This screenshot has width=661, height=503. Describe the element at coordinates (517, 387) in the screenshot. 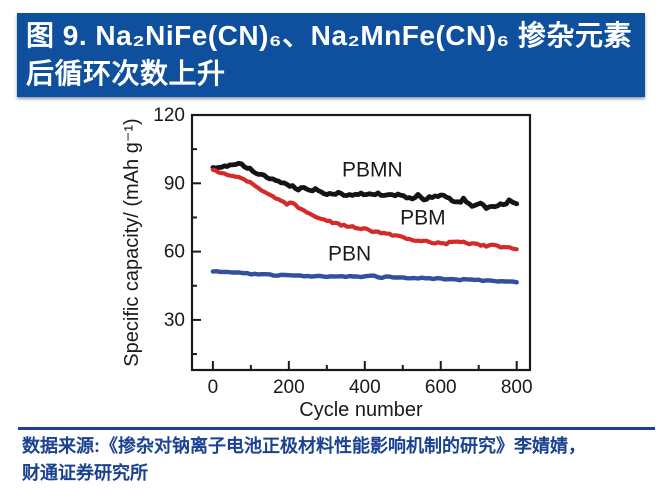

I see `x-tick-label: 800` at that location.